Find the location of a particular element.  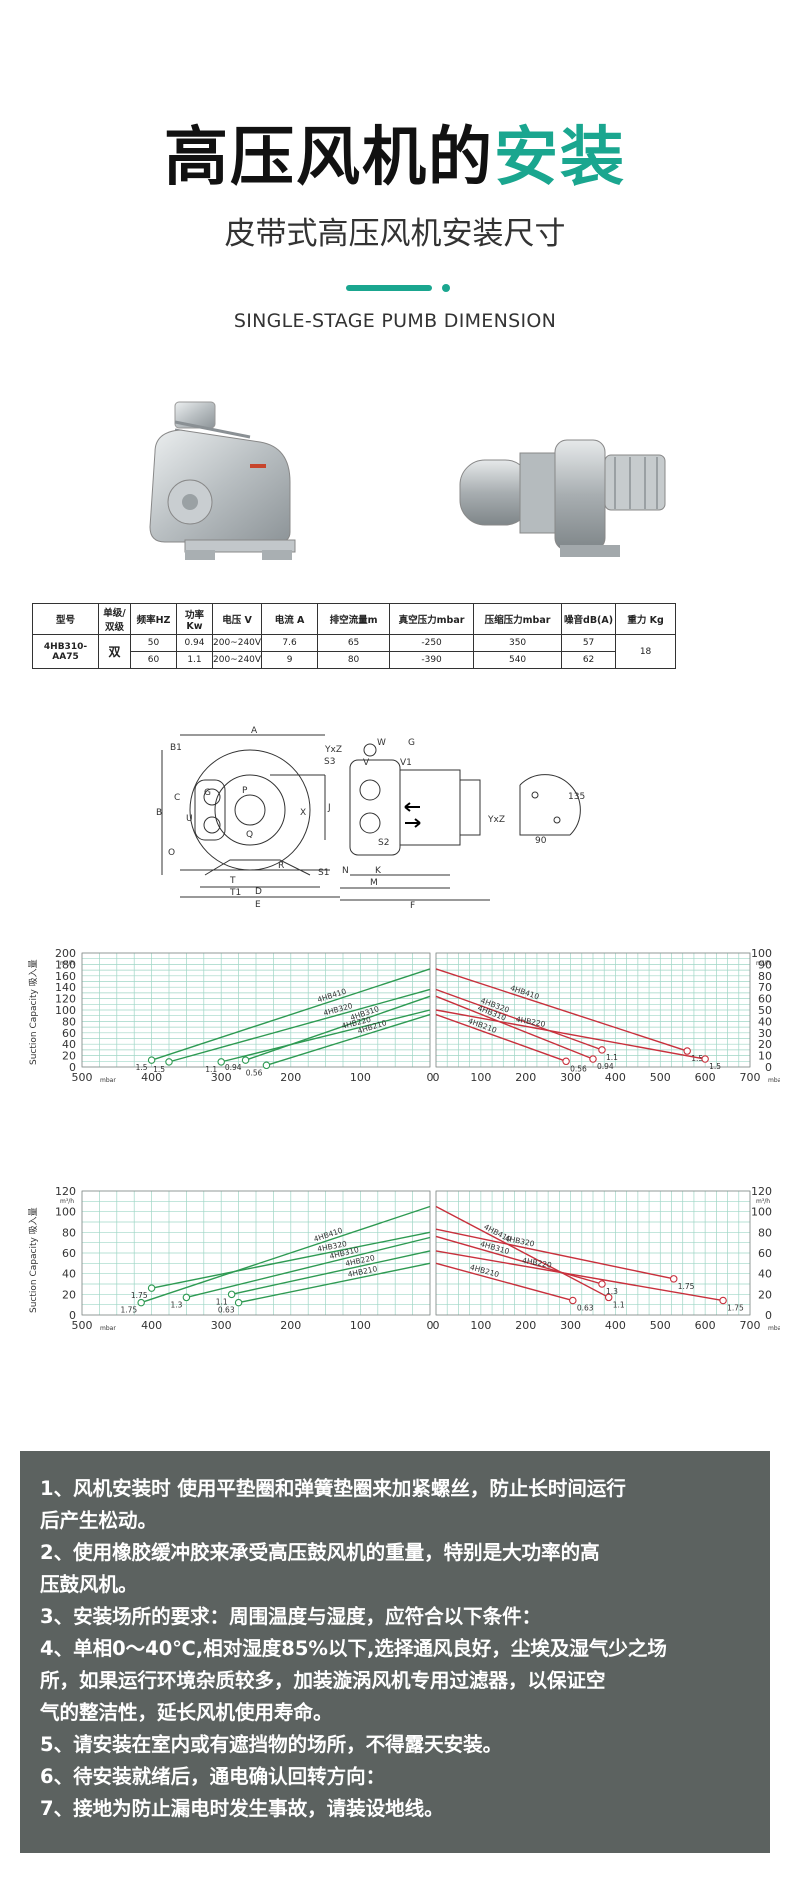

x-tick-label: 600 is located at coordinates (705, 1325).